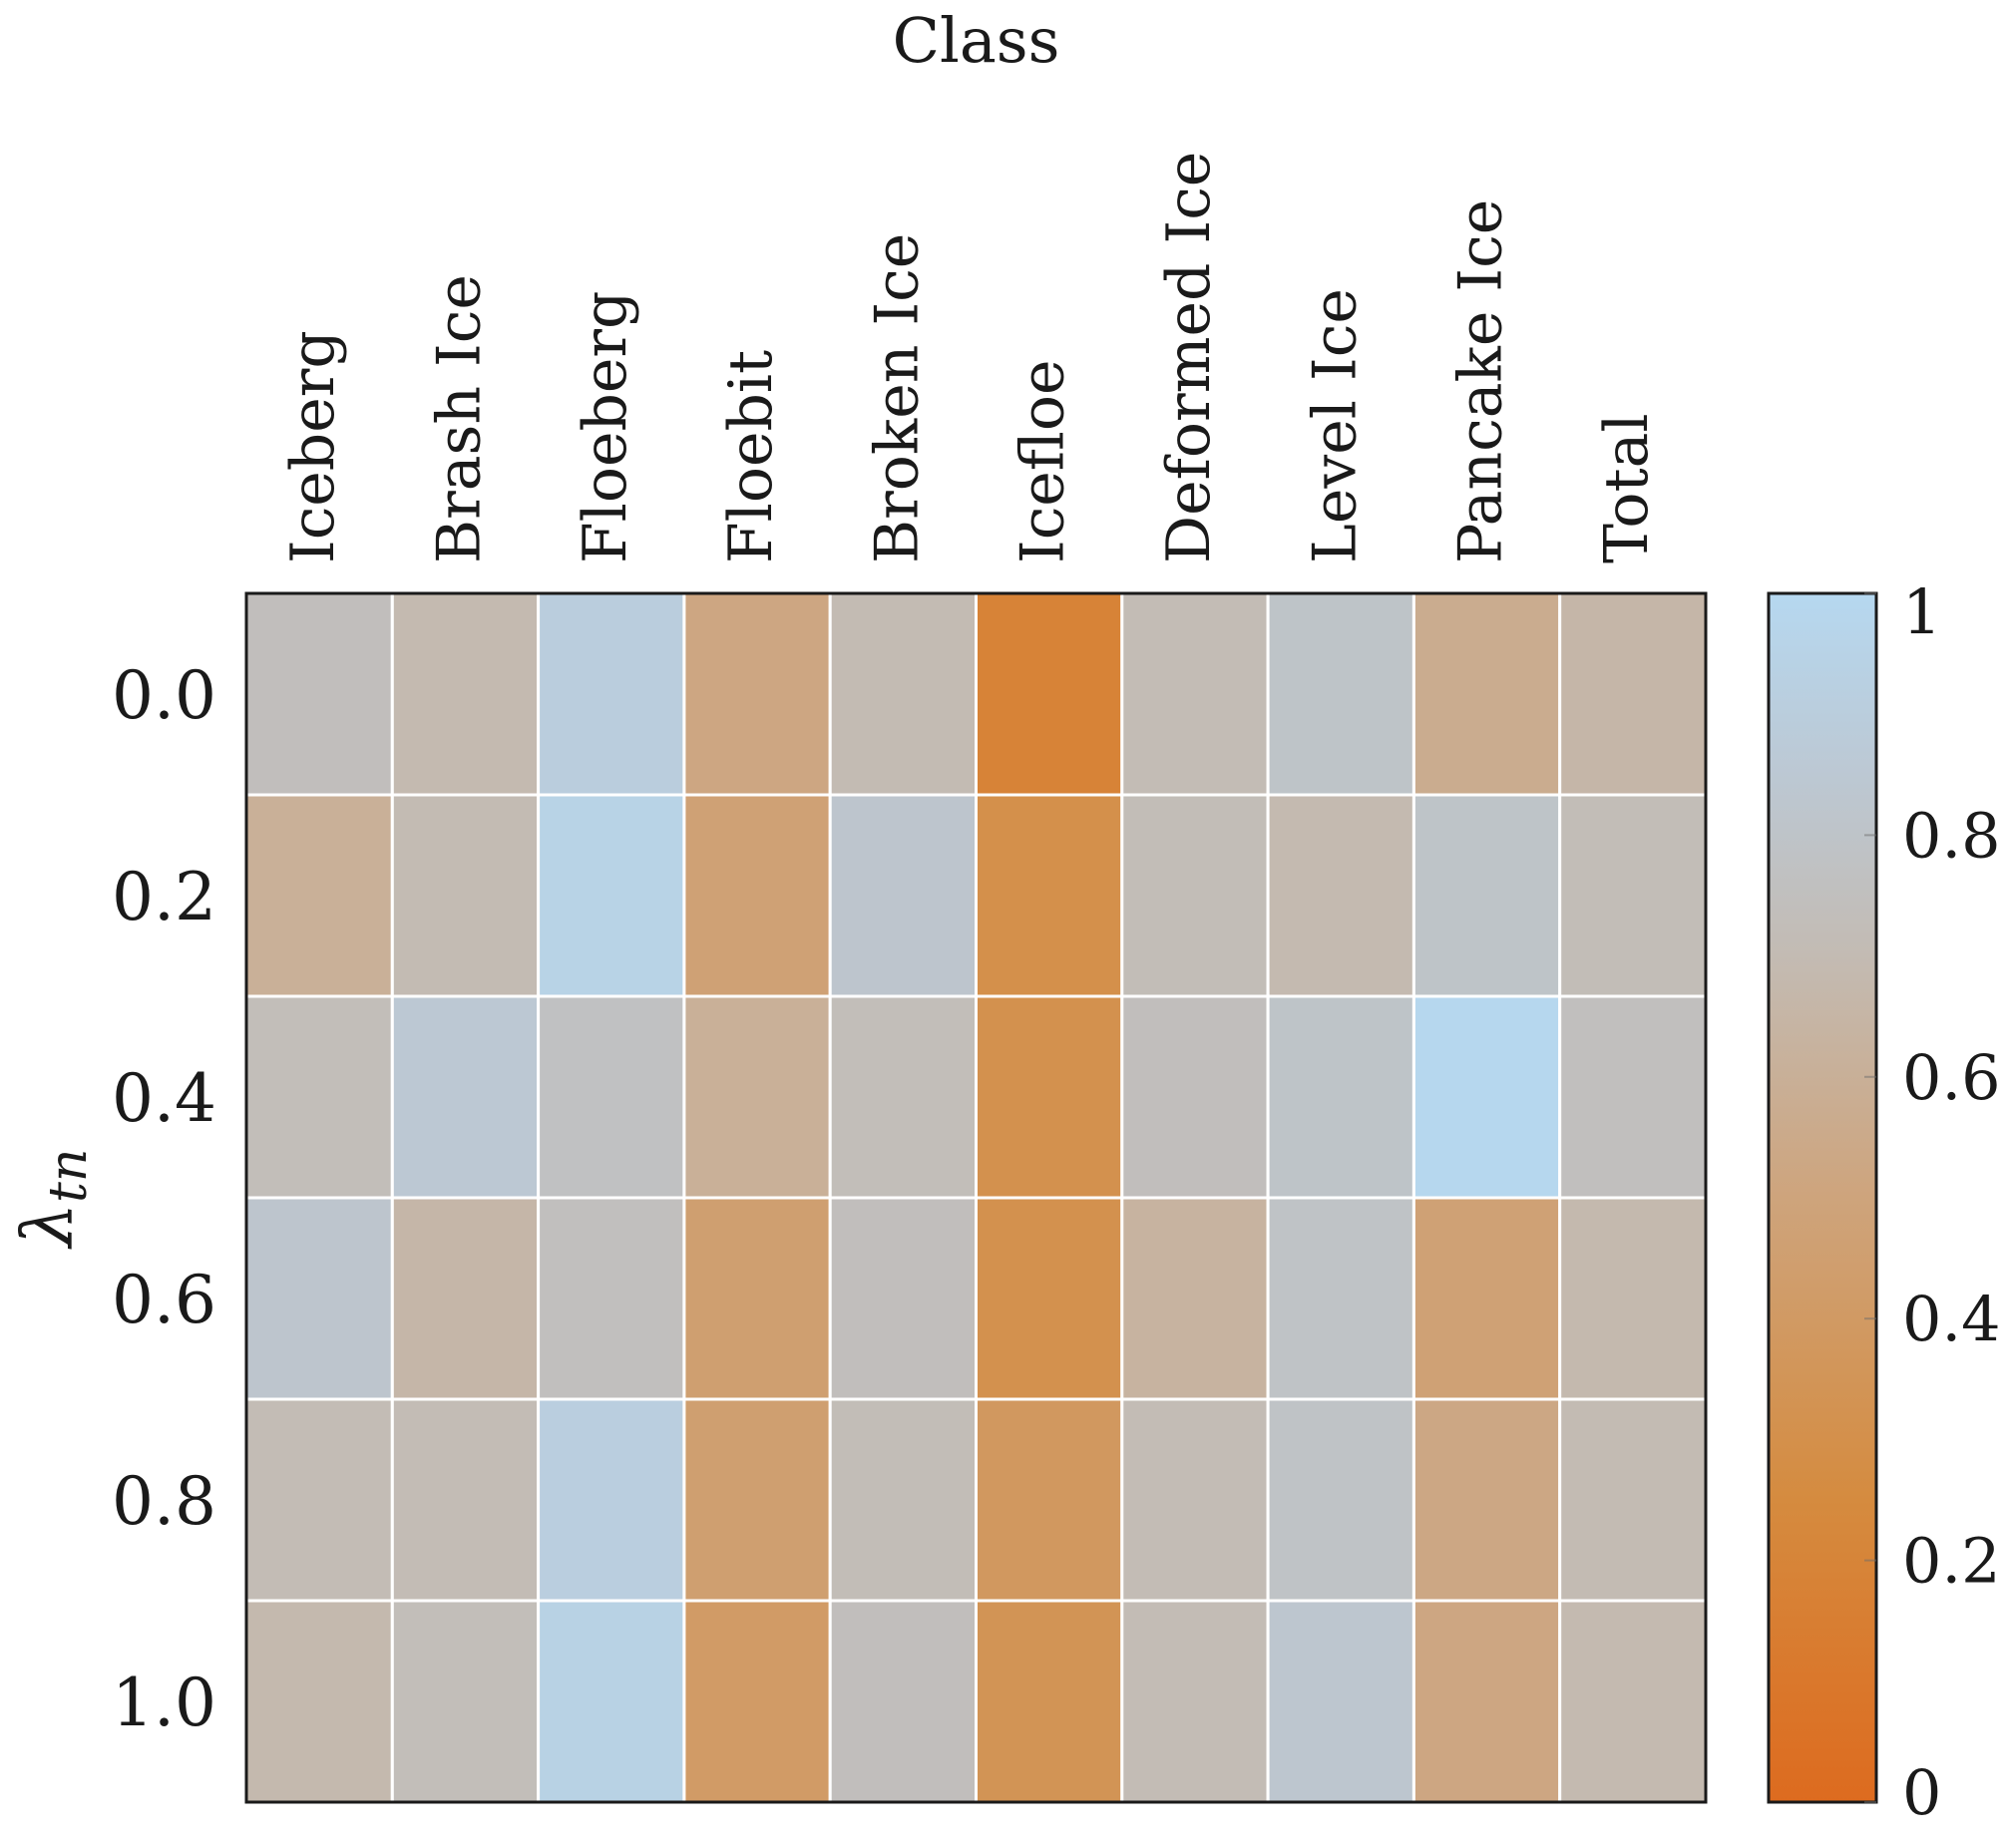 The height and width of the screenshot is (1848, 2003). What do you see at coordinates (751, 456) in the screenshot?
I see `column-label-floebit: Floebit` at bounding box center [751, 456].